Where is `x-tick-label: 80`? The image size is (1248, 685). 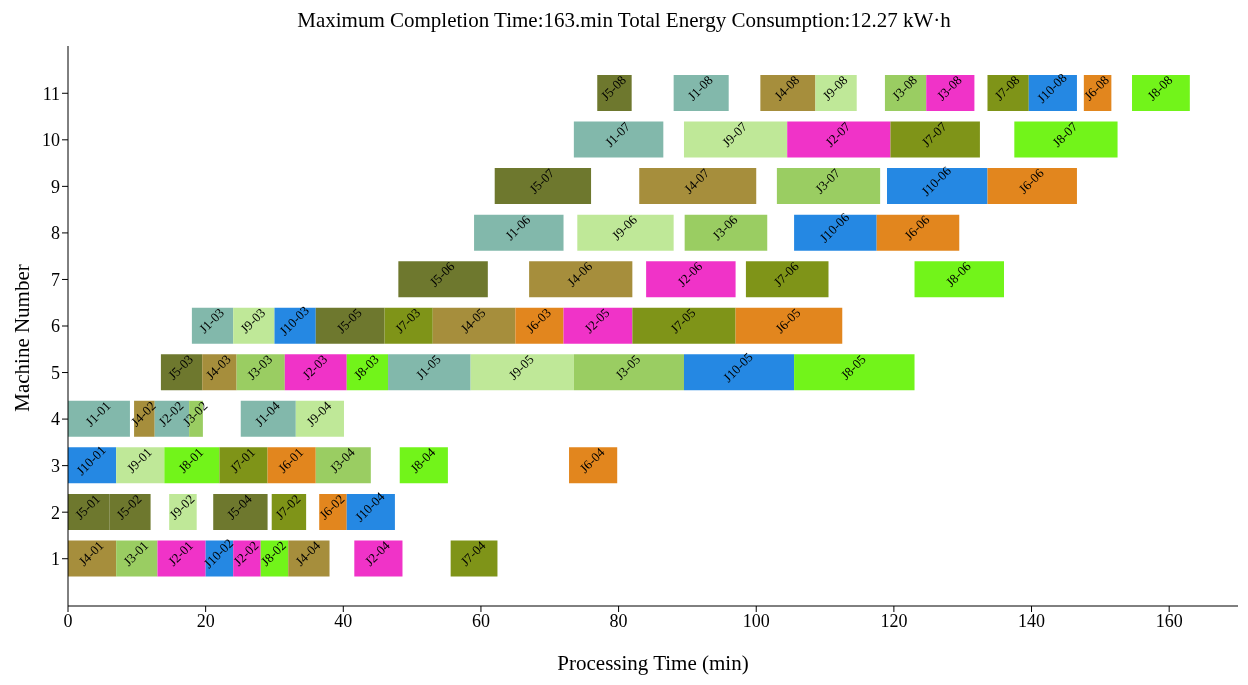 x-tick-label: 80 is located at coordinates (618, 620).